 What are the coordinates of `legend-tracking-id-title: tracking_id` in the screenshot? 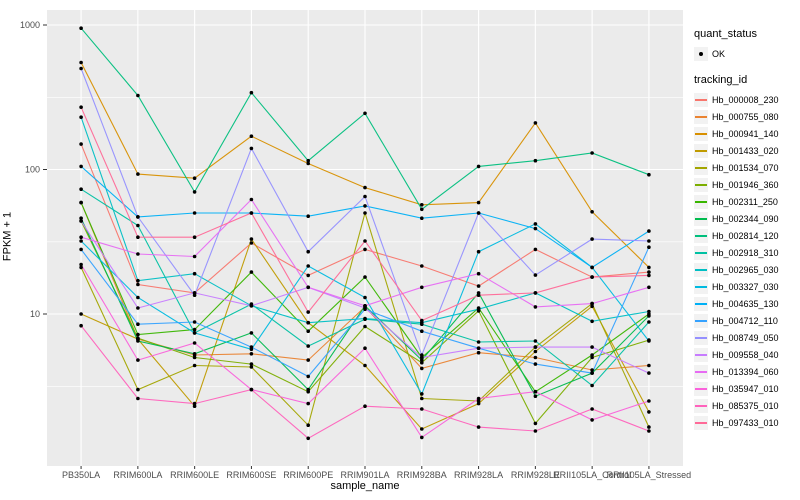 It's located at (721, 80).